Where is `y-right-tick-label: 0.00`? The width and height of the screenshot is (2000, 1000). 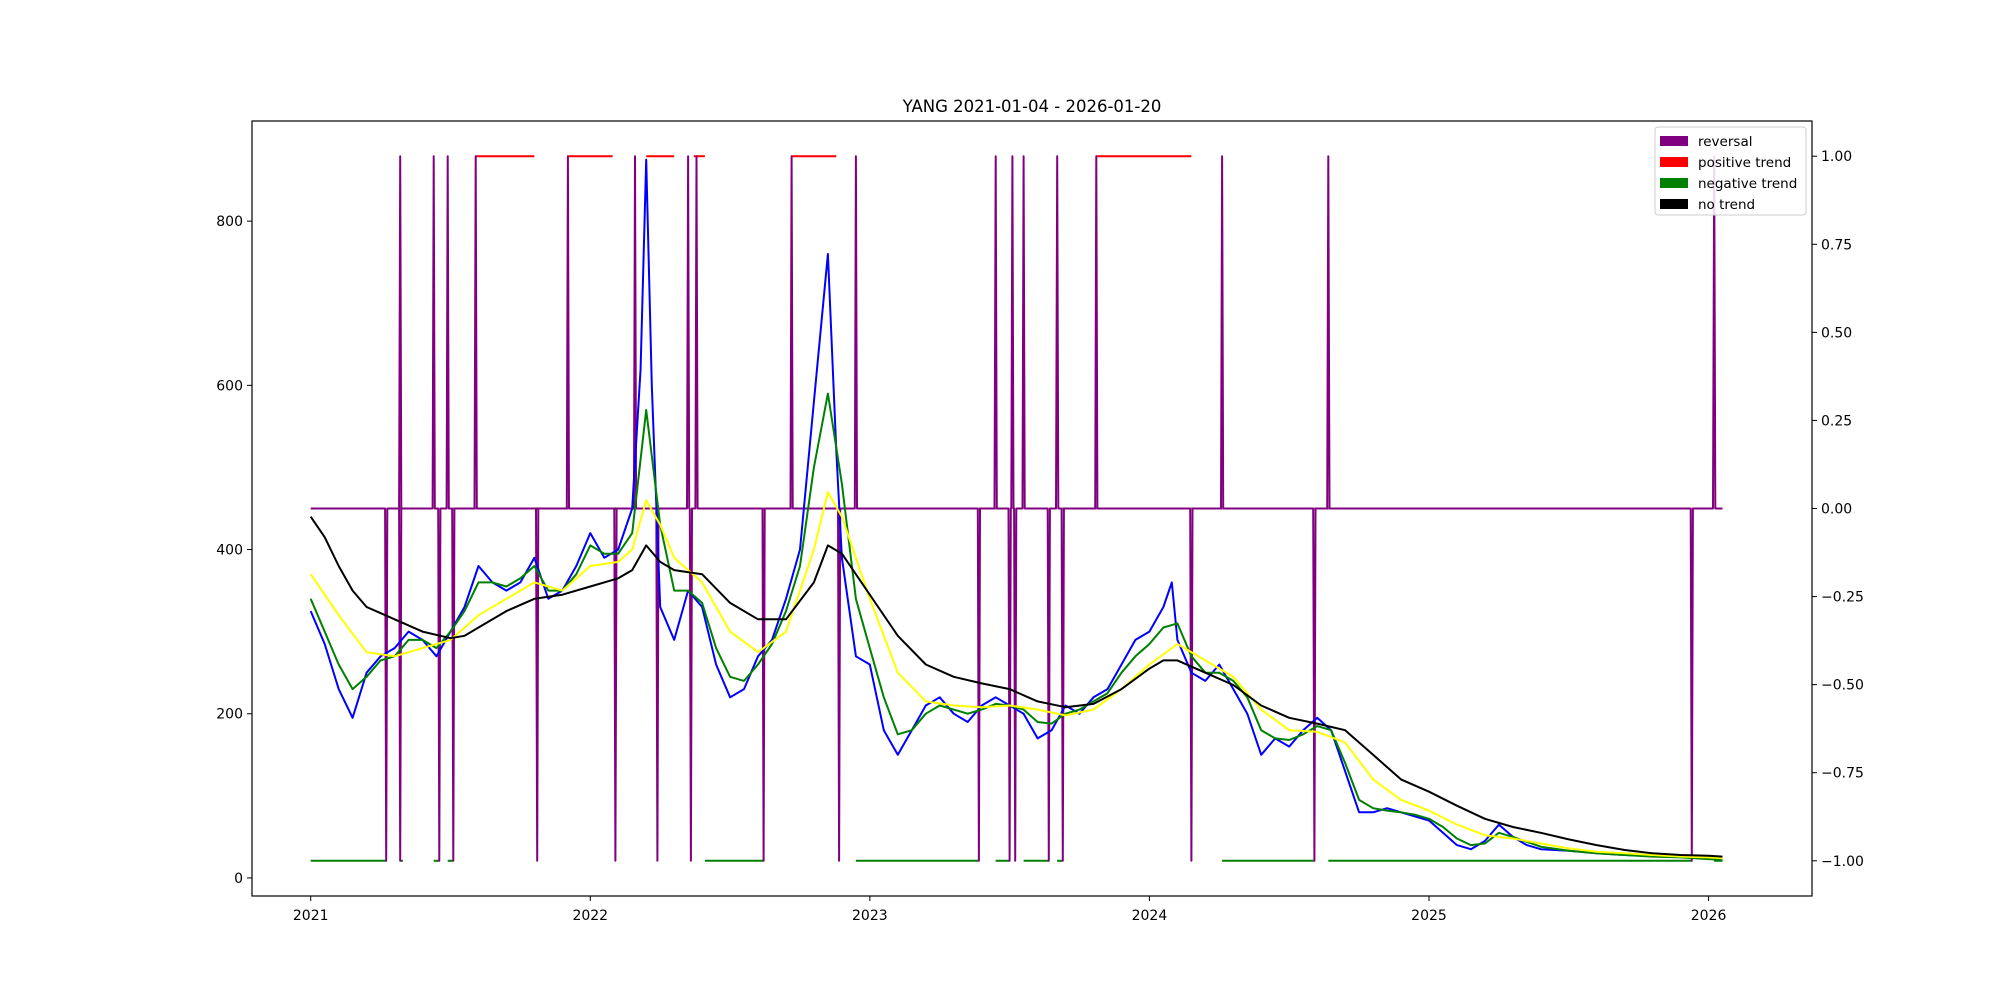
y-right-tick-label: 0.00 is located at coordinates (1836, 510).